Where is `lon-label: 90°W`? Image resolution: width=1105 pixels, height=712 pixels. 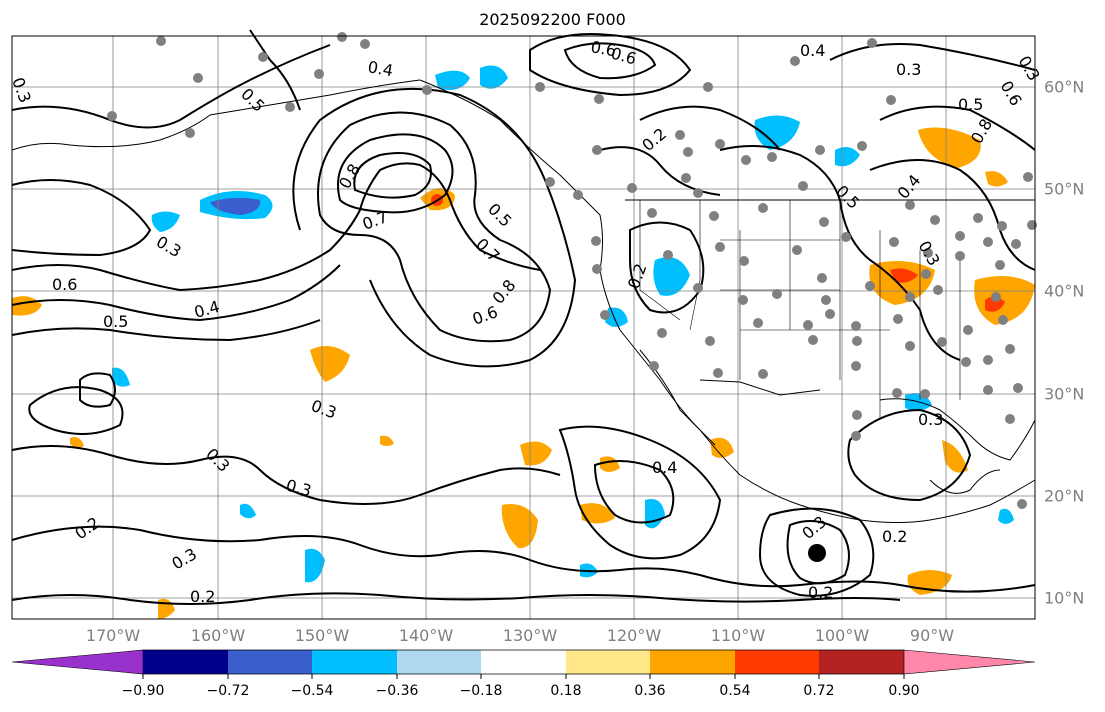 lon-label: 90°W is located at coordinates (932, 635).